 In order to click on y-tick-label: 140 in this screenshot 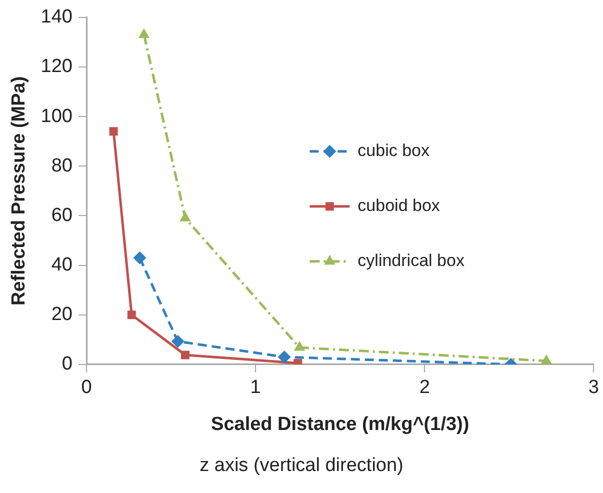, I will do `click(56, 17)`.